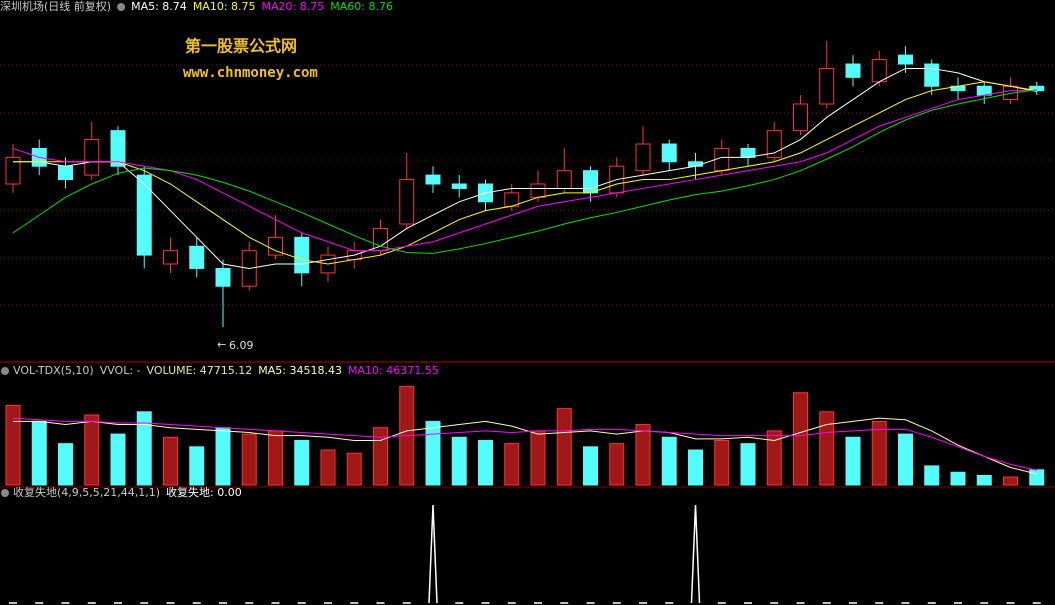 The image size is (1055, 605). I want to click on legend-text: MA60: 8.76, so click(361, 6).